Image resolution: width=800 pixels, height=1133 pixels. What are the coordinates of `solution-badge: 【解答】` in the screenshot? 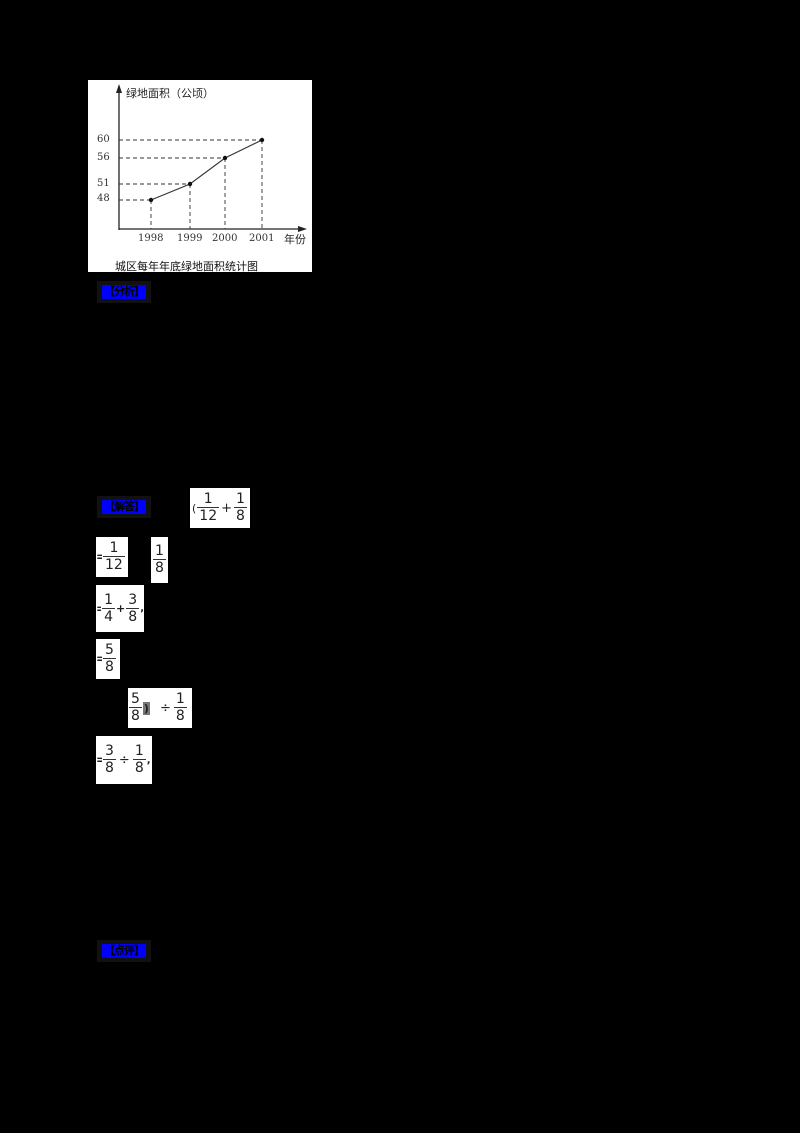 It's located at (124, 507).